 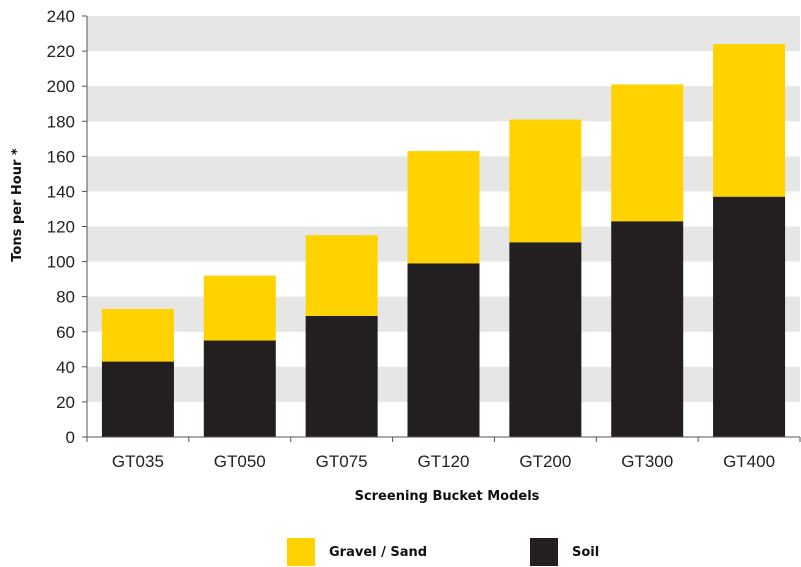 I want to click on y-axis-title: Tons per Hour *, so click(x=17, y=205).